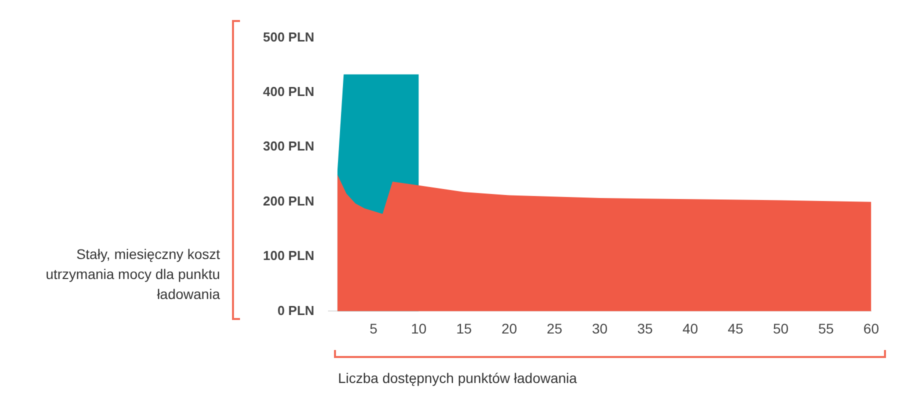 The image size is (897, 400). What do you see at coordinates (780, 328) in the screenshot?
I see `x-tick-label: 50` at bounding box center [780, 328].